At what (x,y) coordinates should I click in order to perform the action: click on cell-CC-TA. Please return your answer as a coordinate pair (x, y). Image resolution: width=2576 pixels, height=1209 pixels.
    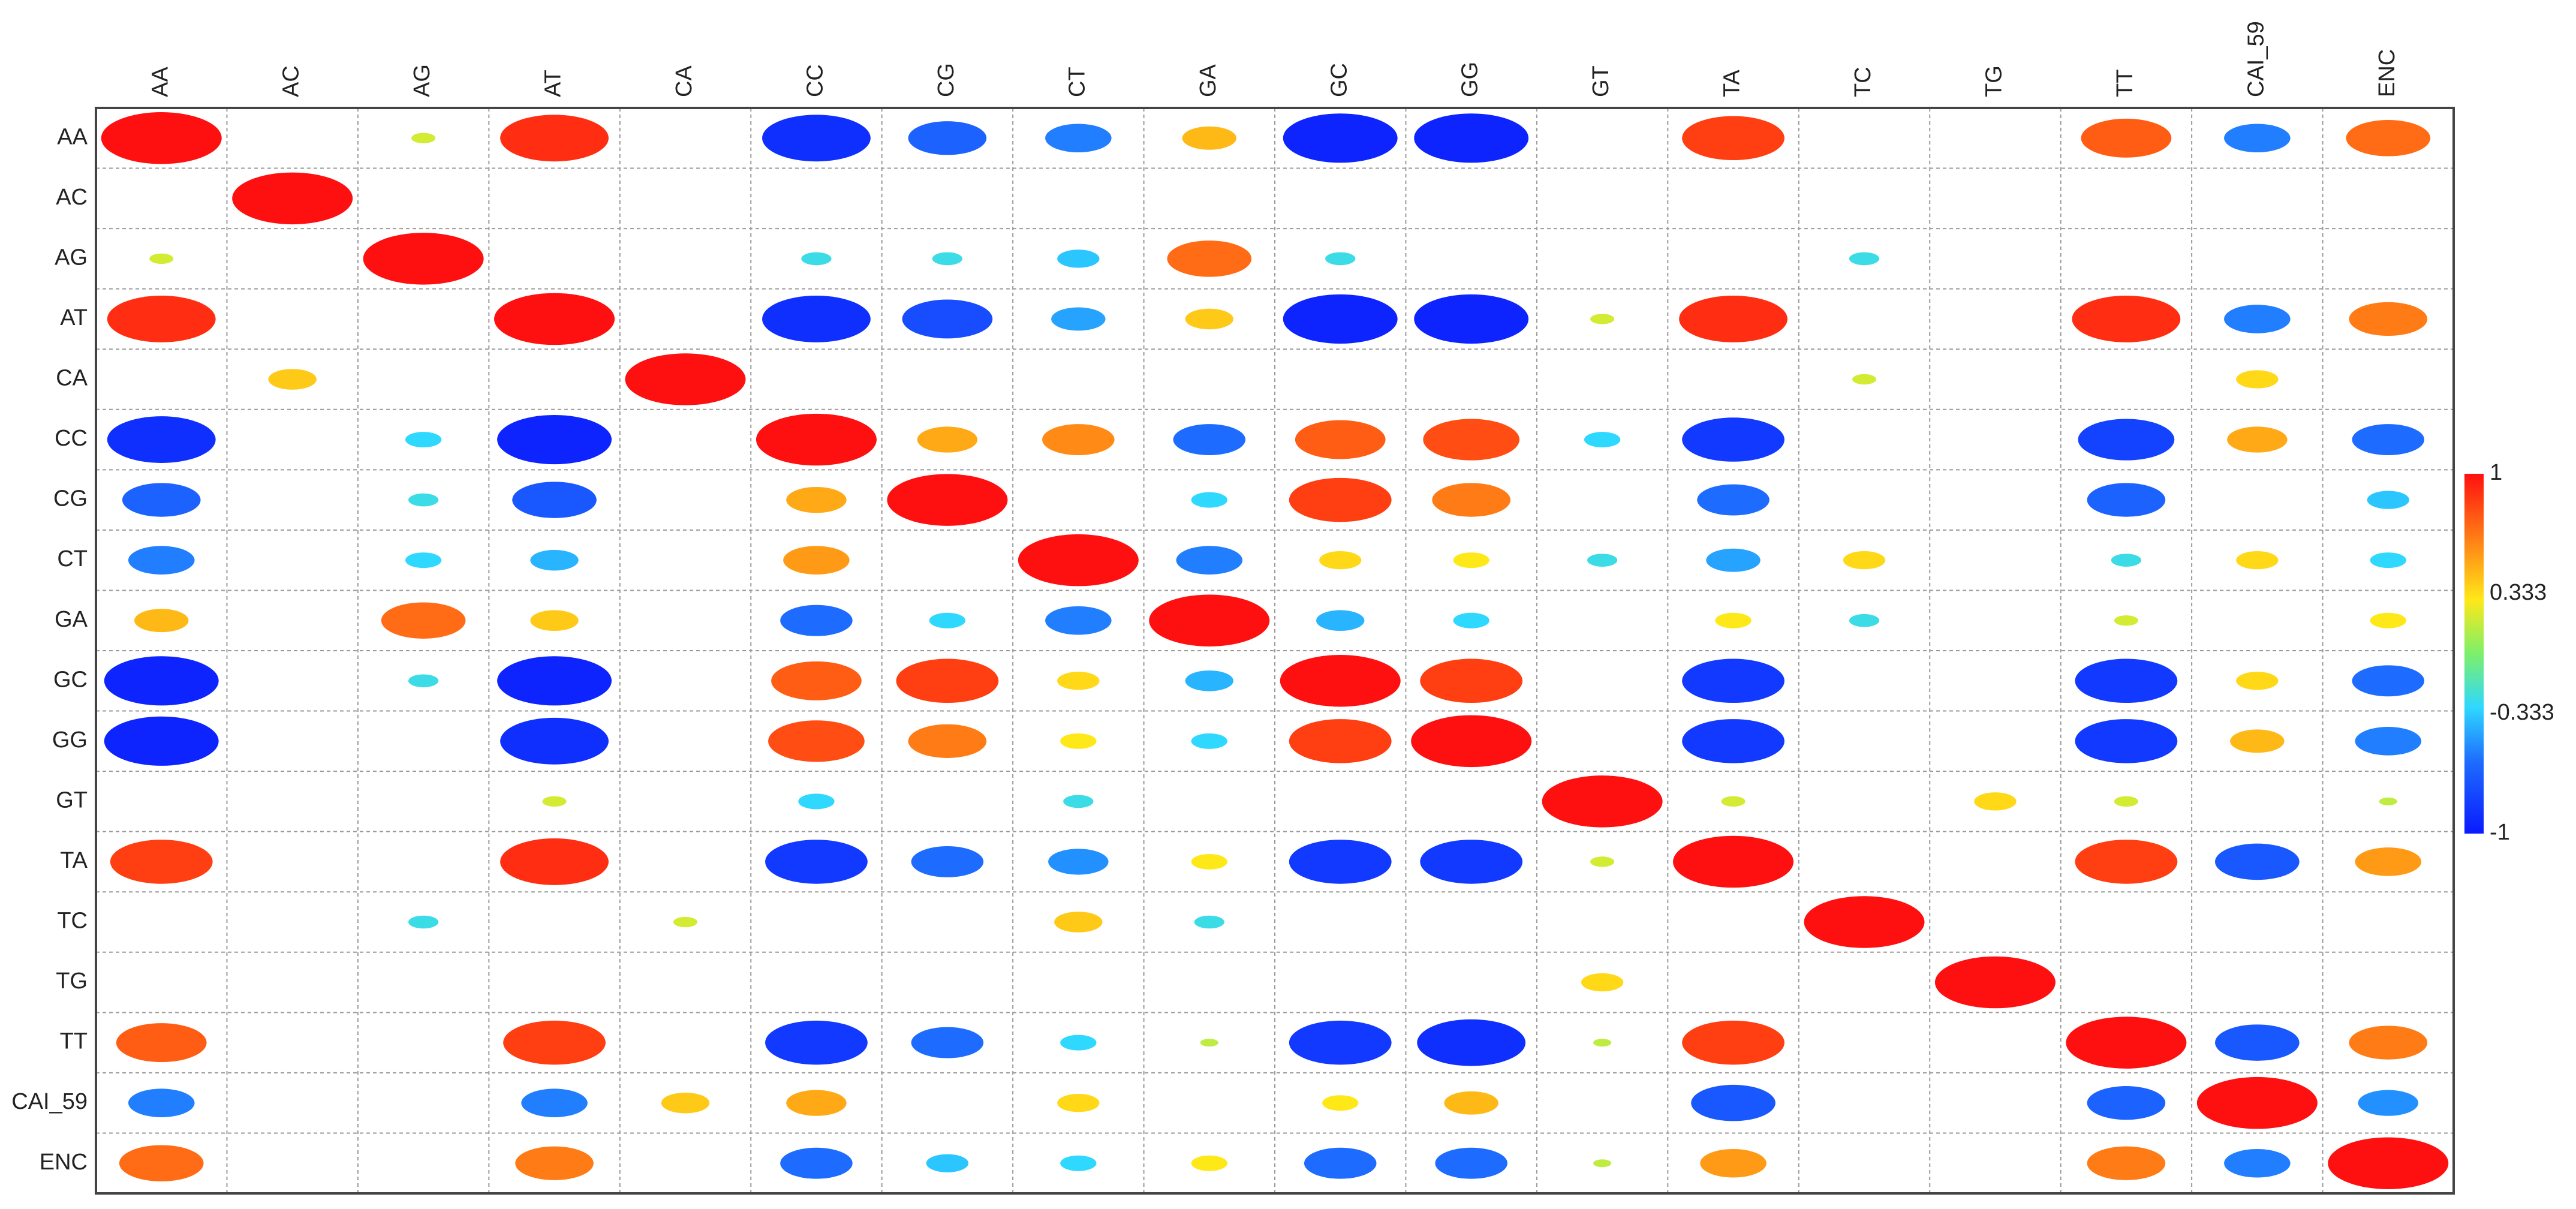
    Looking at the image, I should click on (1733, 439).